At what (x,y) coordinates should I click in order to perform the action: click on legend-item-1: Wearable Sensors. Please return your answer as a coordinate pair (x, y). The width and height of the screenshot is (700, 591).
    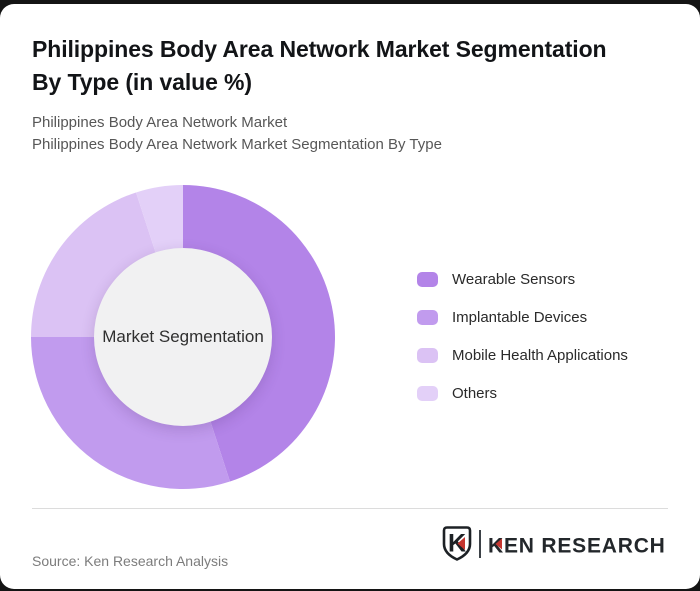
    Looking at the image, I should click on (522, 279).